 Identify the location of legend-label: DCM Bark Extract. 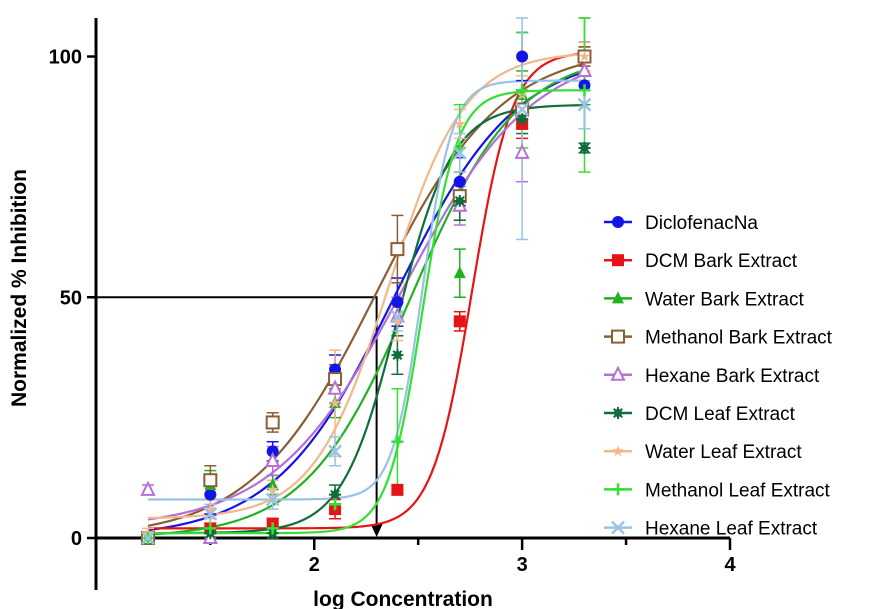
(721, 261).